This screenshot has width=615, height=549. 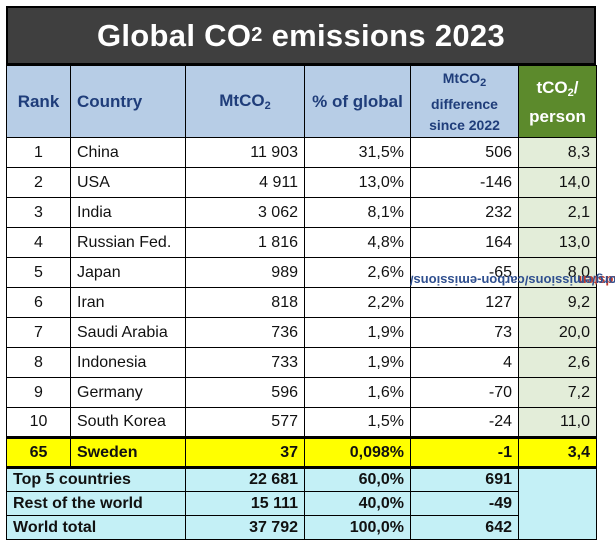 What do you see at coordinates (38, 362) in the screenshot?
I see `cell-rank: 8` at bounding box center [38, 362].